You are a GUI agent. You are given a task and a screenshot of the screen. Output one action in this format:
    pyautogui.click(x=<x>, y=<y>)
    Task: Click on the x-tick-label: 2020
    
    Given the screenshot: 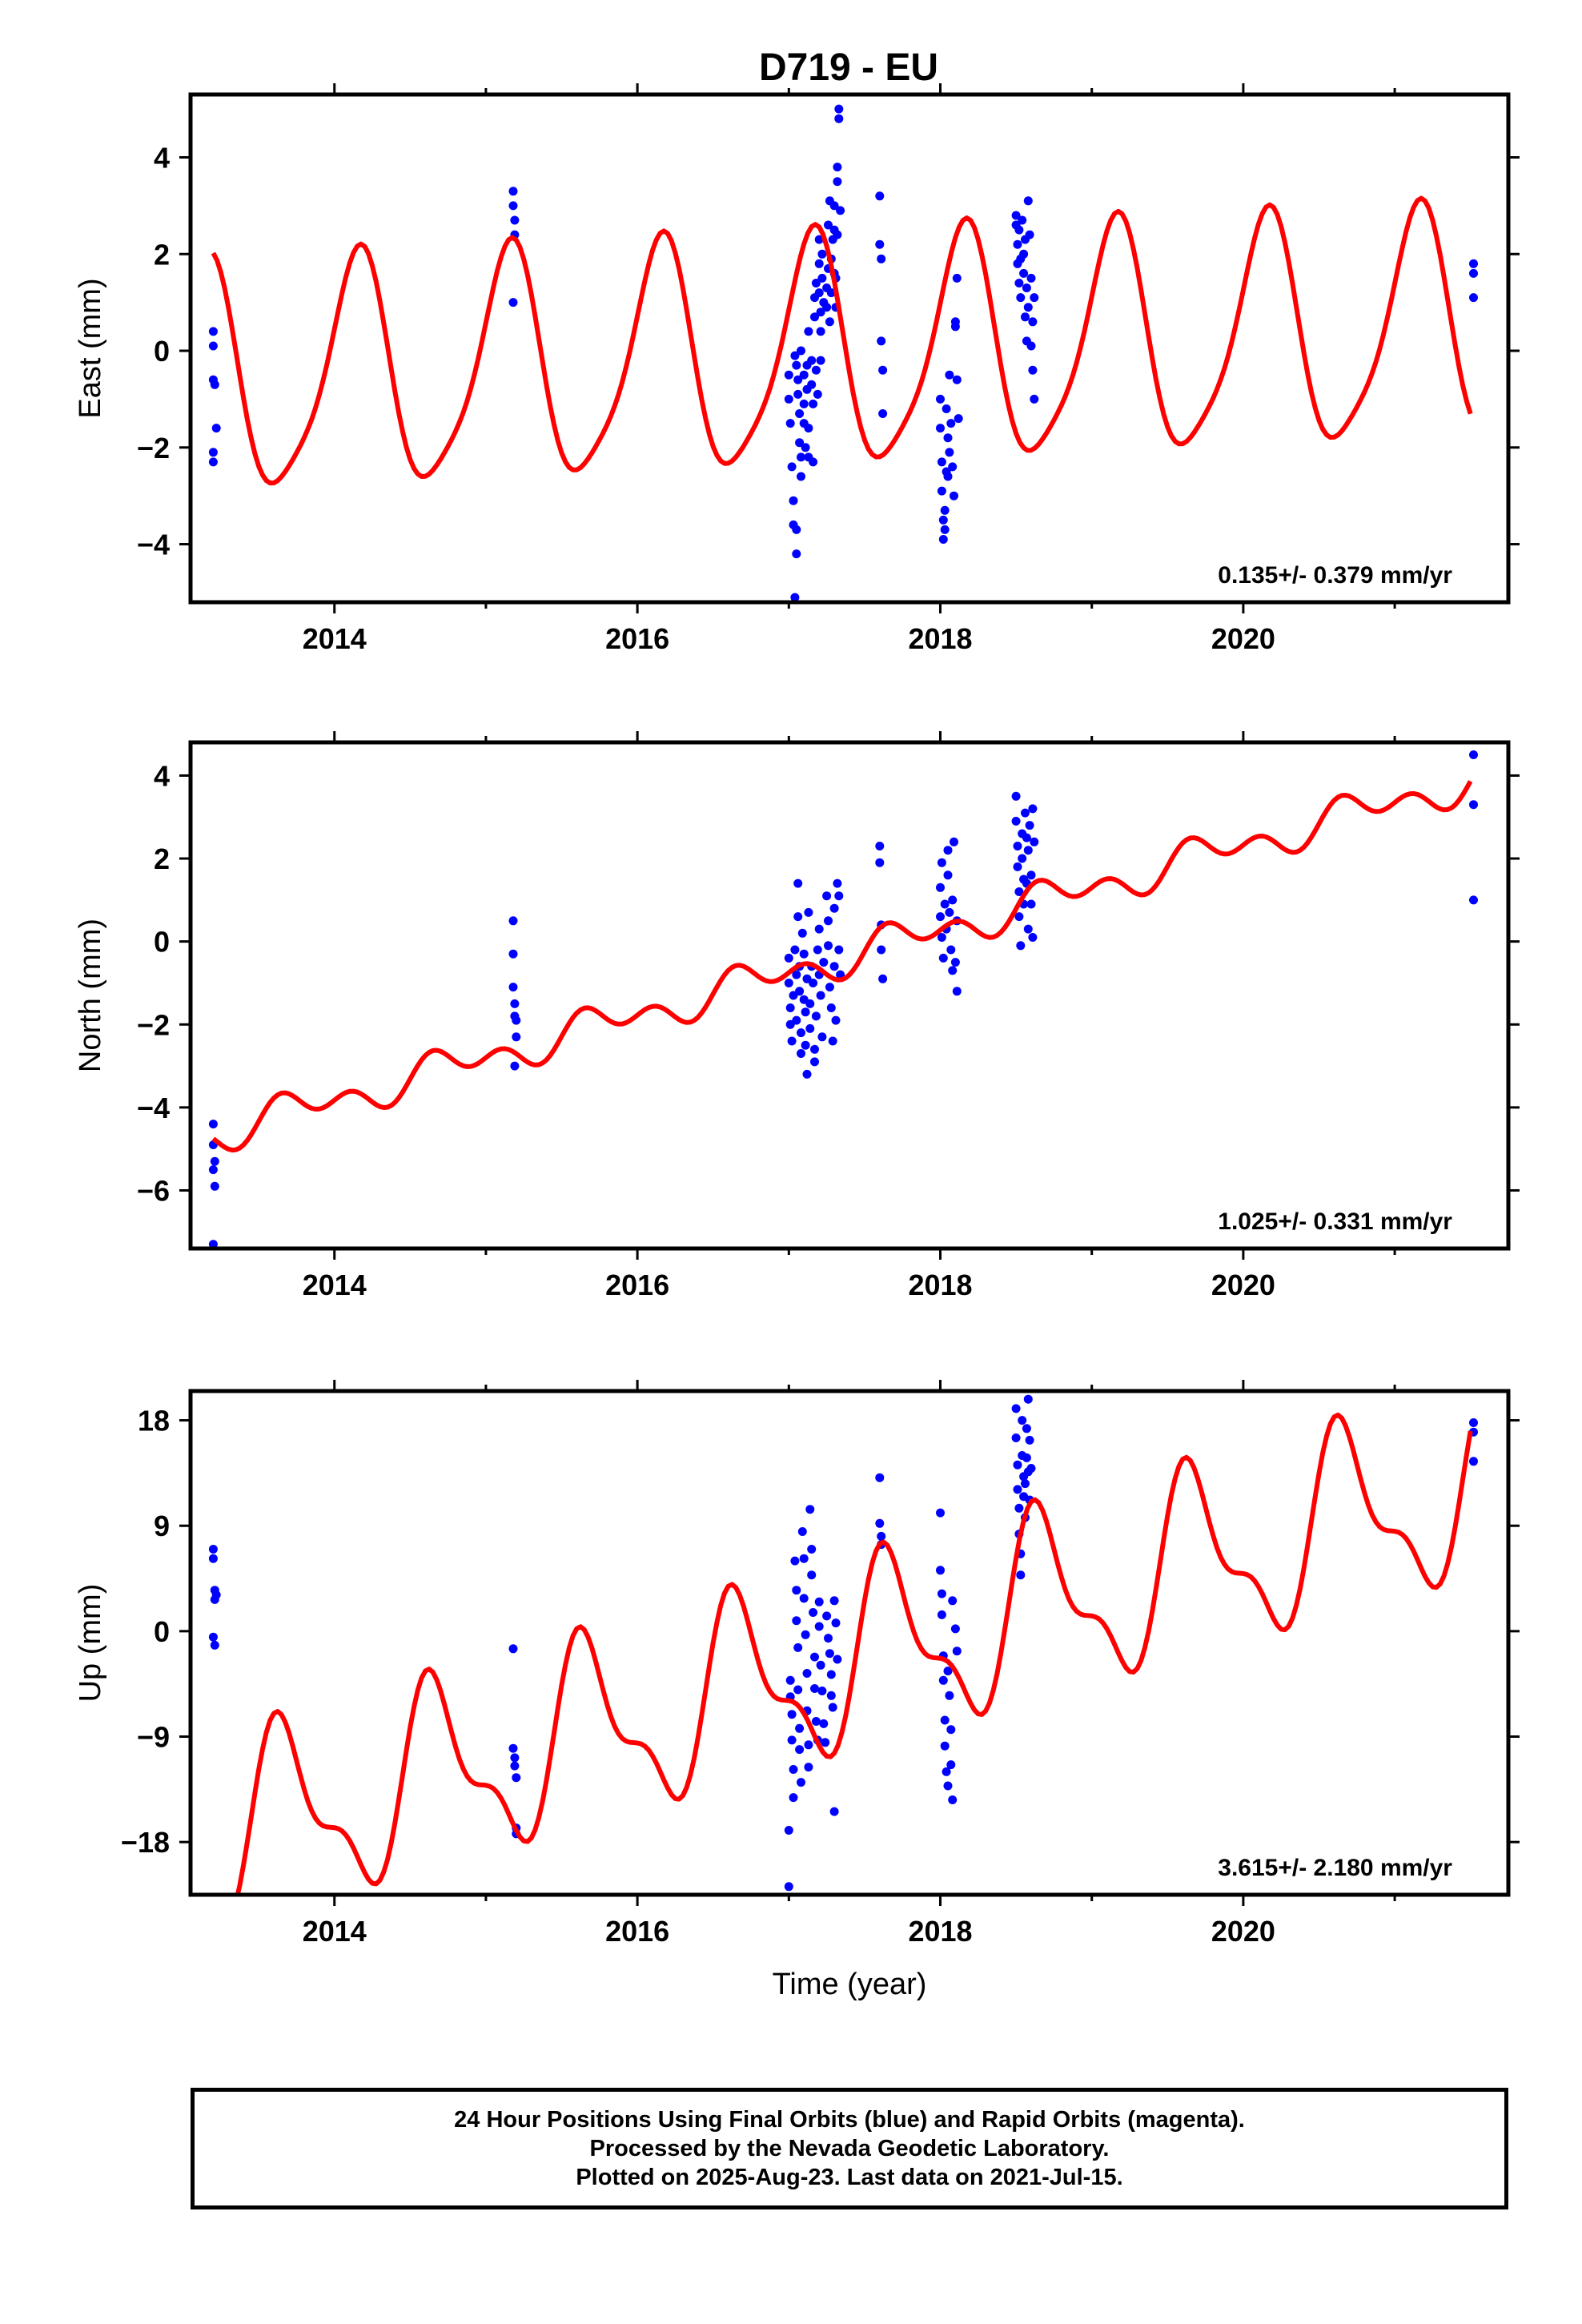 What is the action you would take?
    pyautogui.click(x=1243, y=1931)
    